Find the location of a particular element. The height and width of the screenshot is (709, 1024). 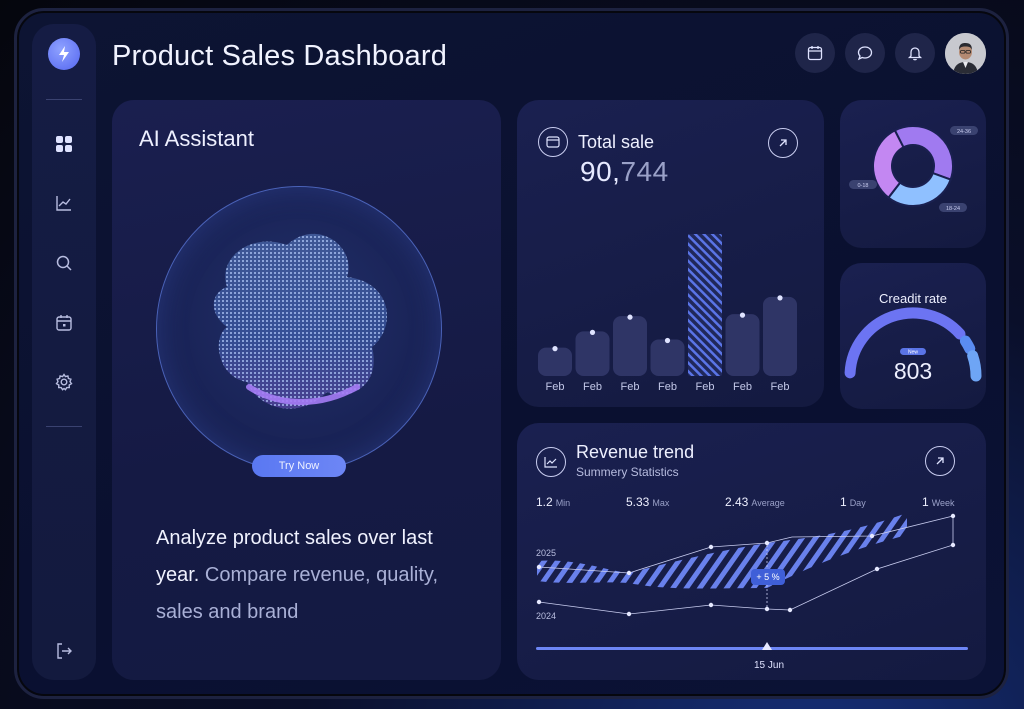

stat-day: 1 Day is located at coordinates (853, 502).